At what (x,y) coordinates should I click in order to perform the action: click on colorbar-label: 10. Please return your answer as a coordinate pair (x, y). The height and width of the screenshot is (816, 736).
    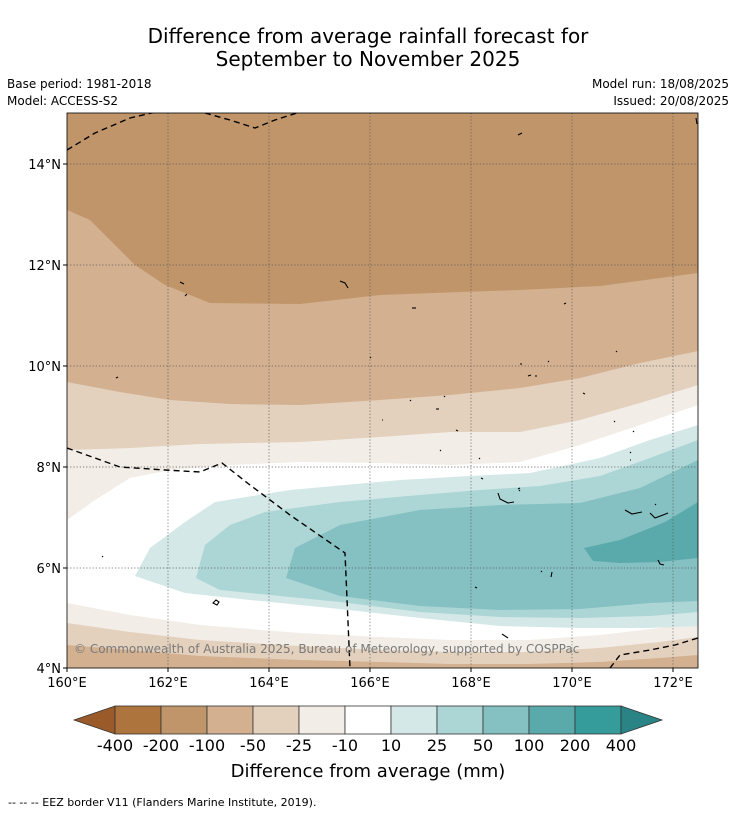
    Looking at the image, I should click on (391, 745).